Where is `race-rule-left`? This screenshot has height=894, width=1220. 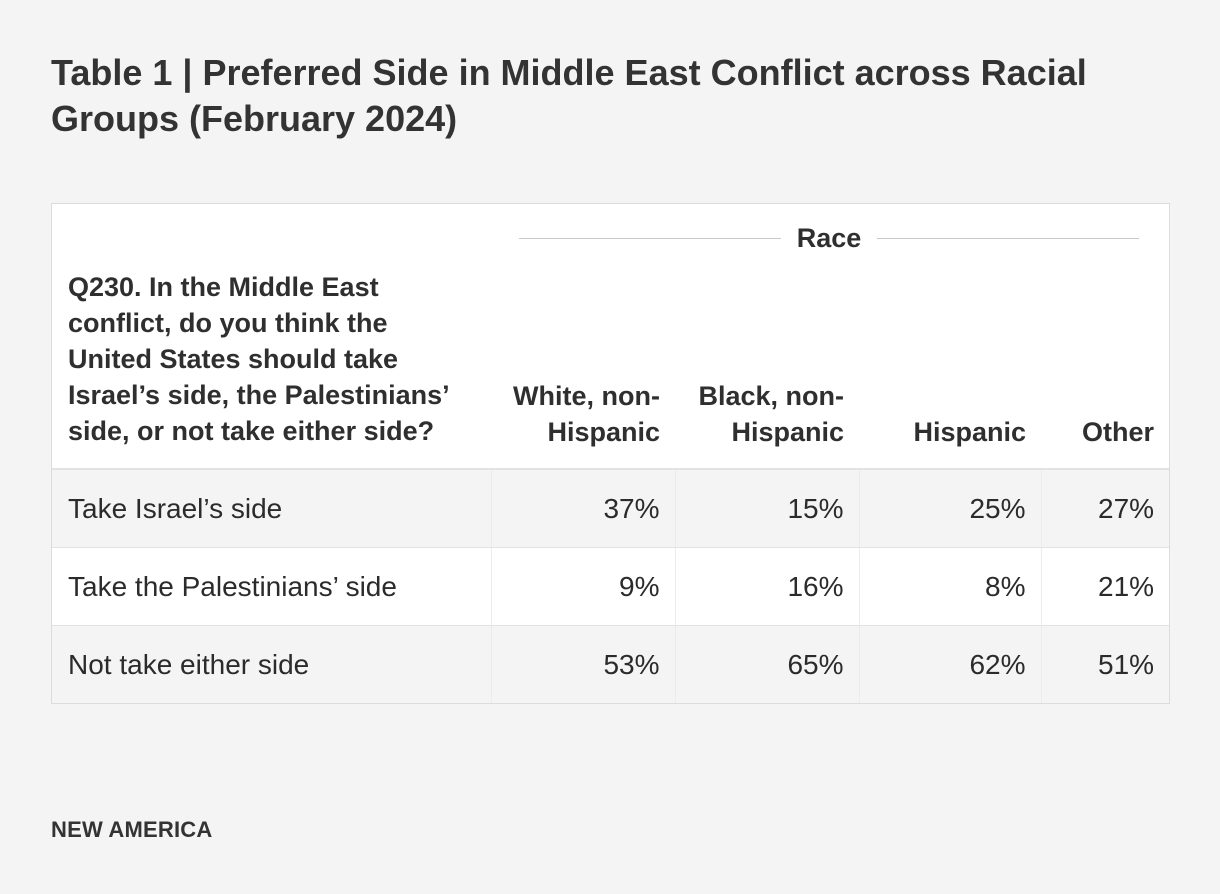
race-rule-left is located at coordinates (650, 238).